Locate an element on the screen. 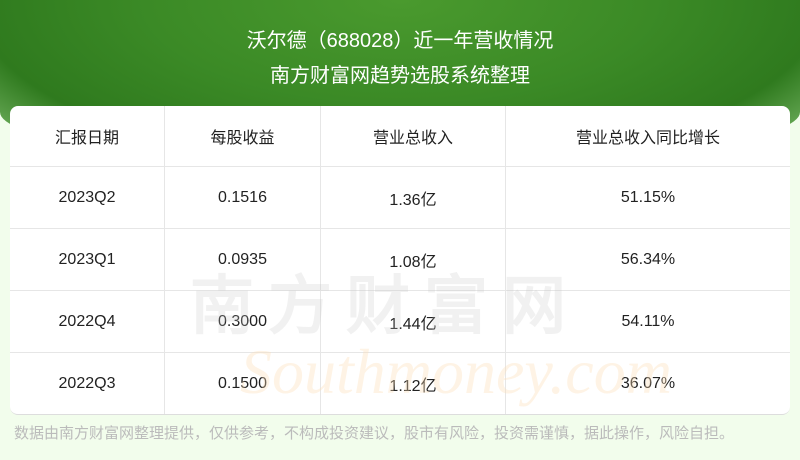 This screenshot has height=460, width=800. table-header: 汇报日期 每股收益 营业总收入 营业总收入同比增长 is located at coordinates (400, 136).